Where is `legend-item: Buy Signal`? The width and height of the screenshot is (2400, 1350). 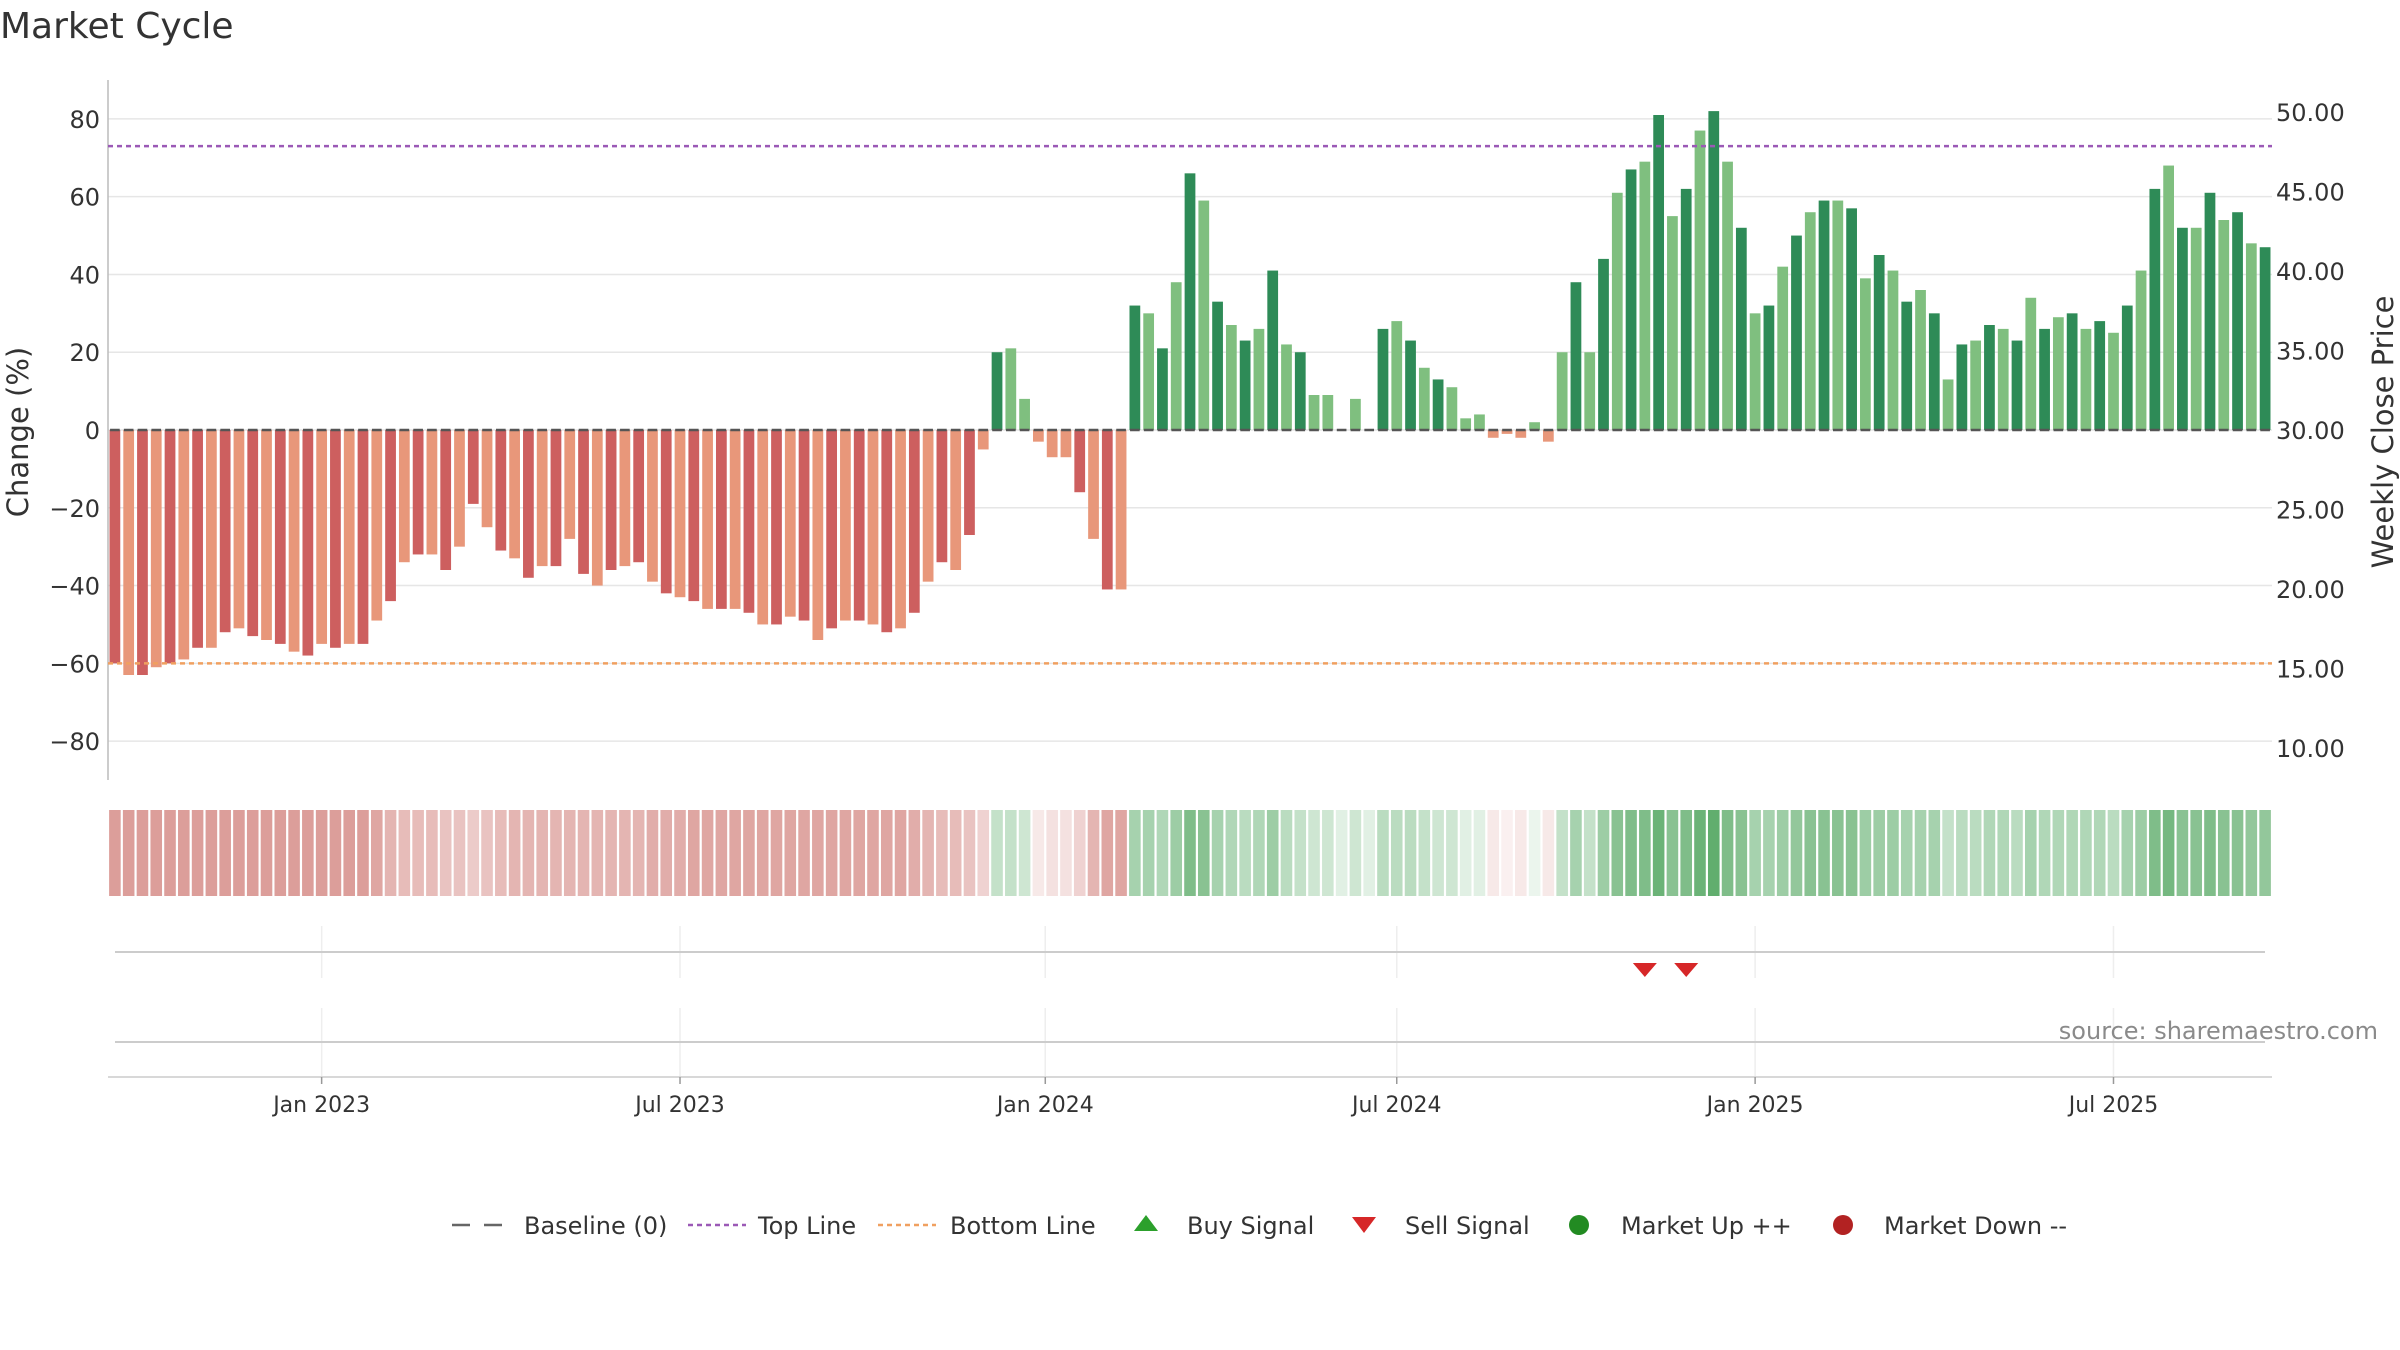
legend-item: Buy Signal is located at coordinates (1224, 1226).